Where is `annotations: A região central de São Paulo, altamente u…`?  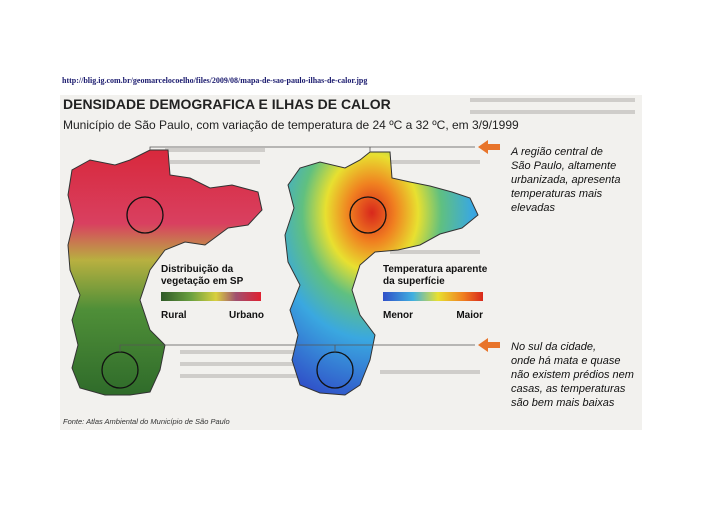
annotations: A região central de São Paulo, altamente u… is located at coordinates (572, 277).